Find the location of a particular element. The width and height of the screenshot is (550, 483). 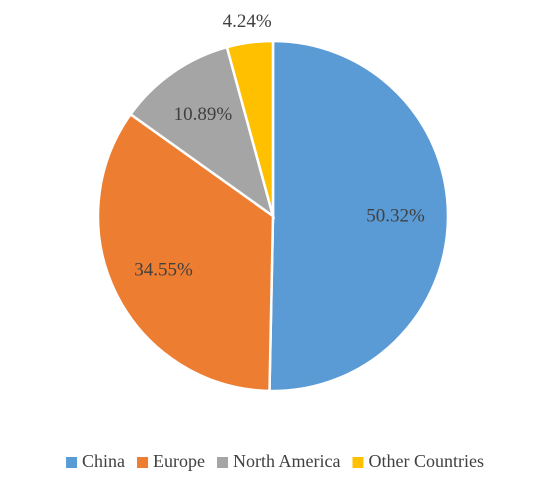

data-label: 4.24% is located at coordinates (247, 21).